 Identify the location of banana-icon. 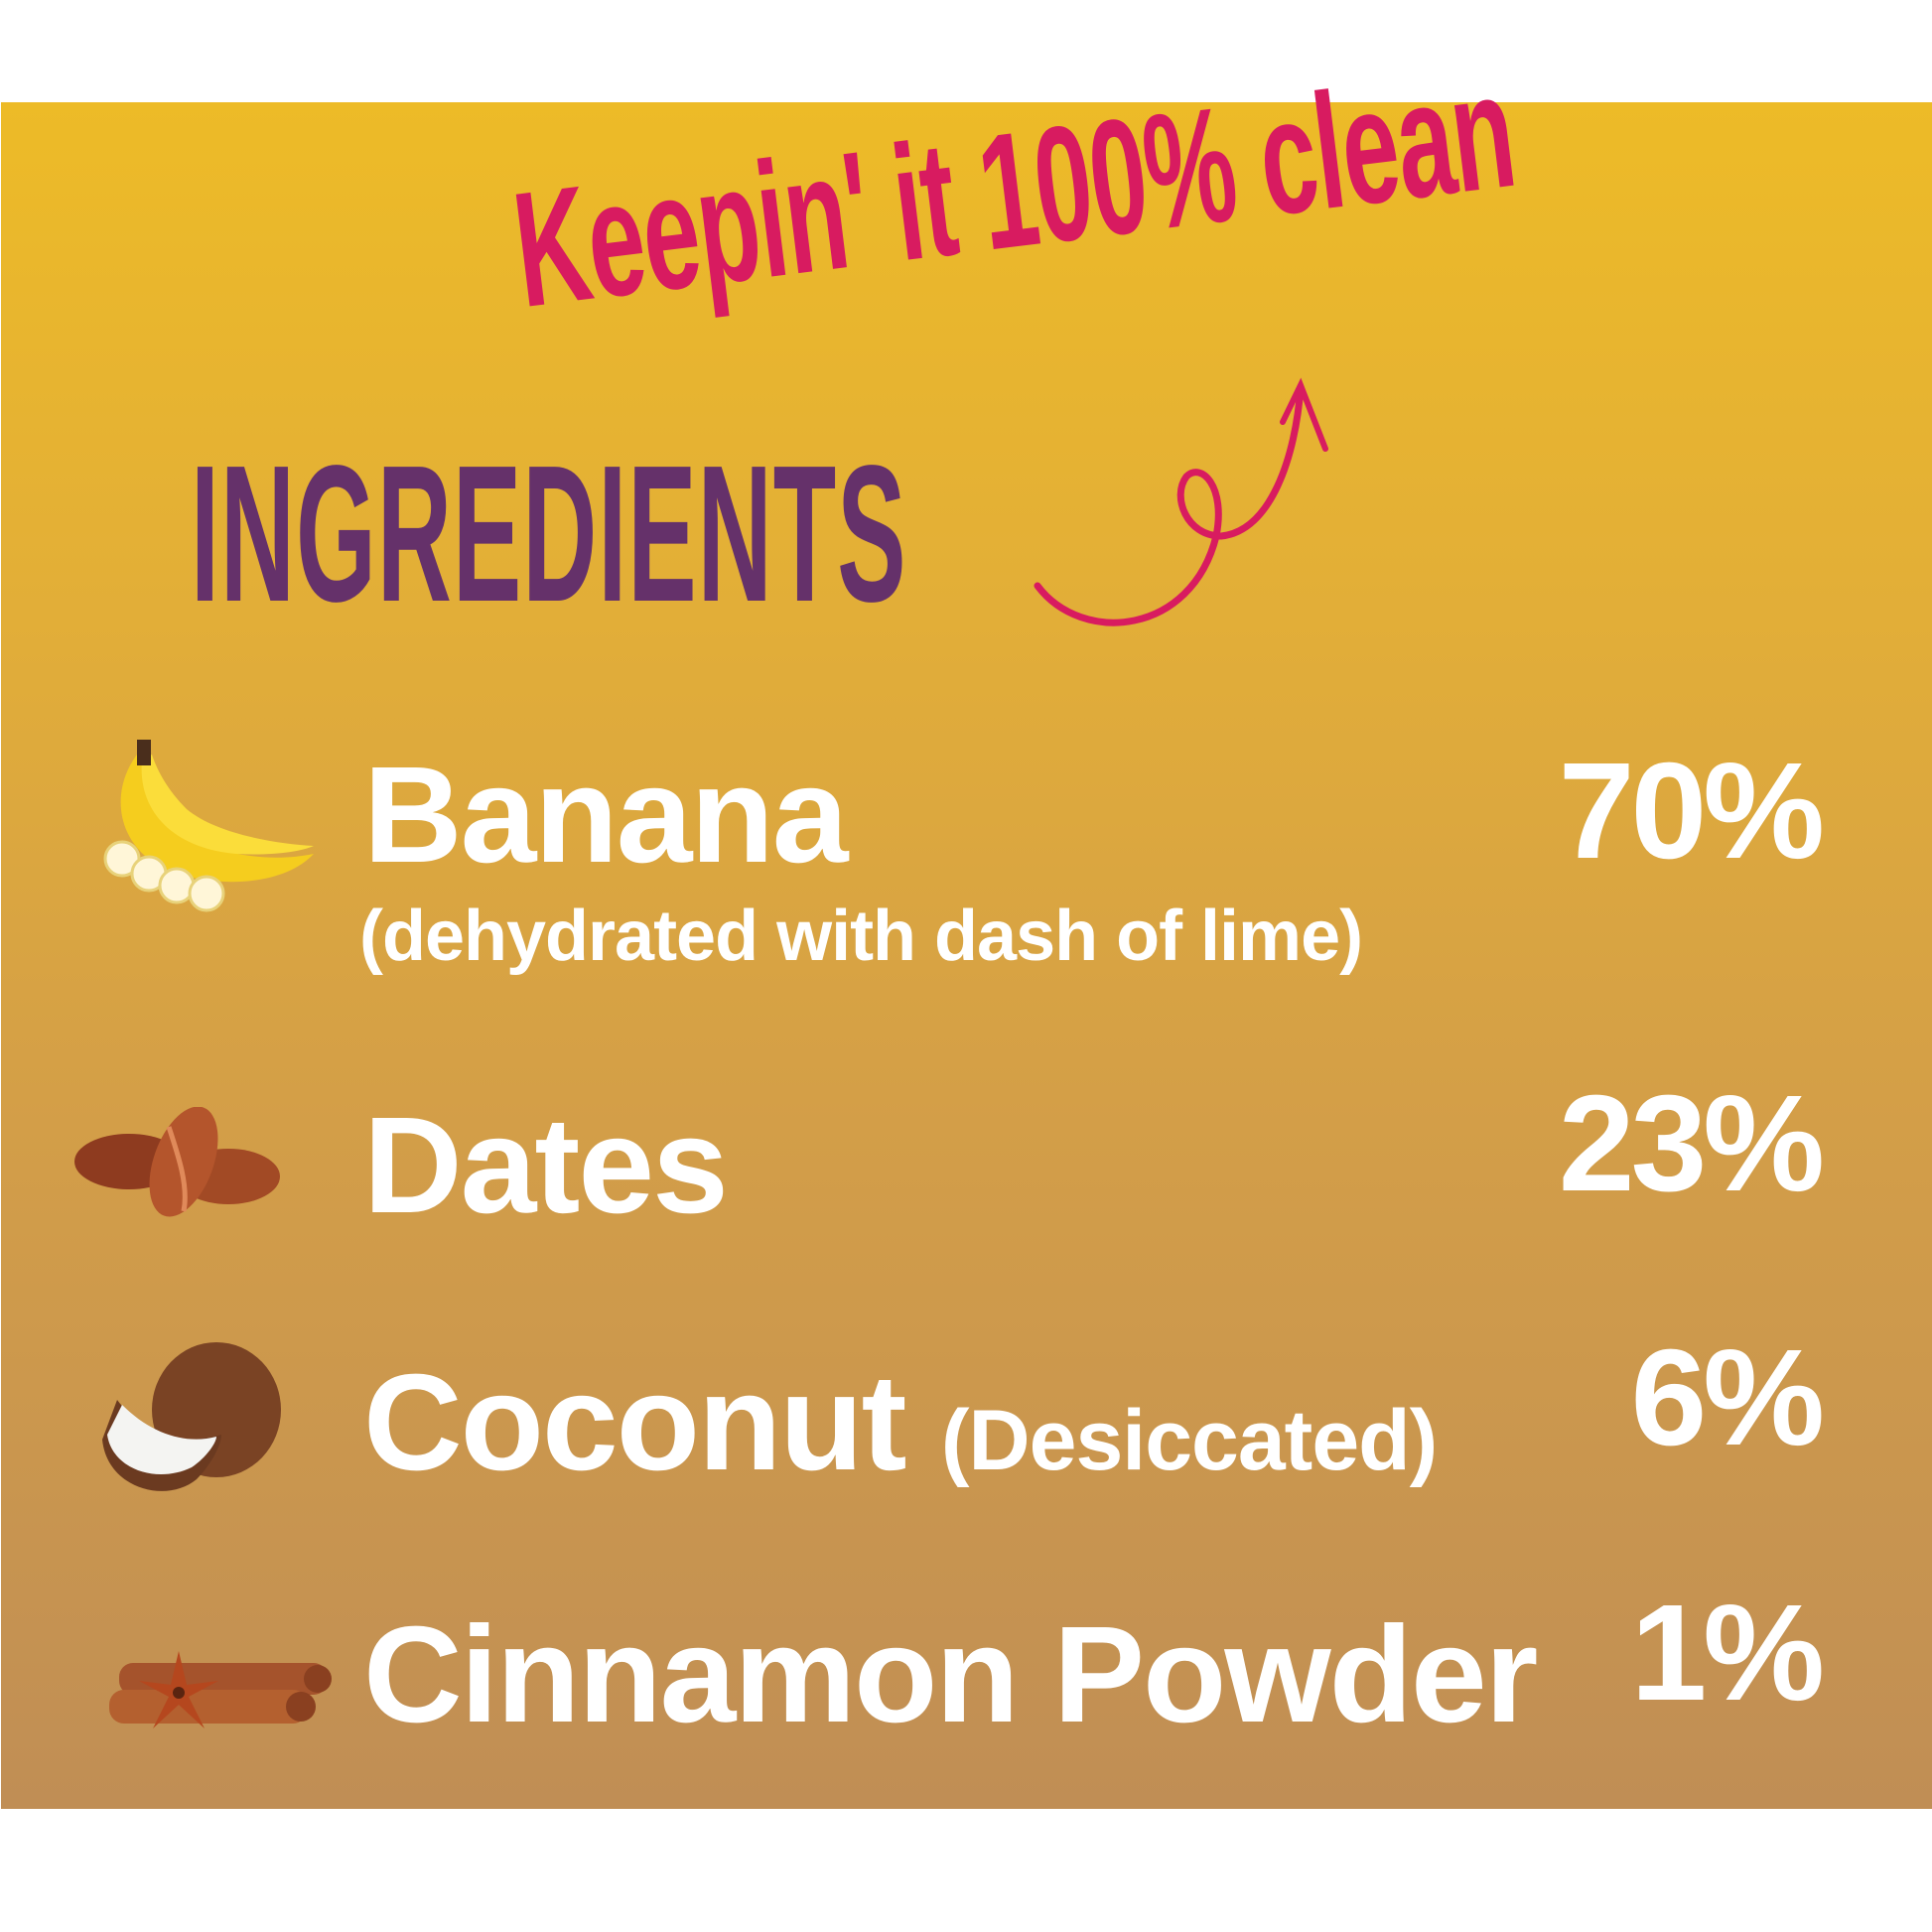
(209, 826).